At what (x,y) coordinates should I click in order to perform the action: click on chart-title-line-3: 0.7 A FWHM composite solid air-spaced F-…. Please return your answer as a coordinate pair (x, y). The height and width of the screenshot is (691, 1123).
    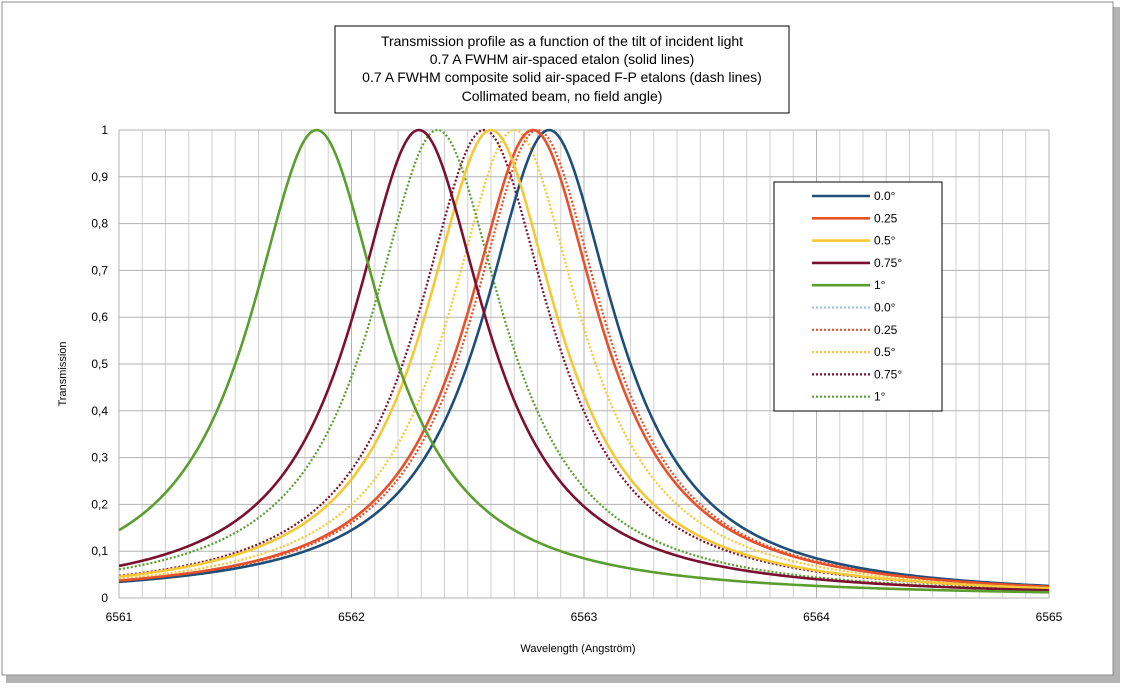
    Looking at the image, I should click on (562, 77).